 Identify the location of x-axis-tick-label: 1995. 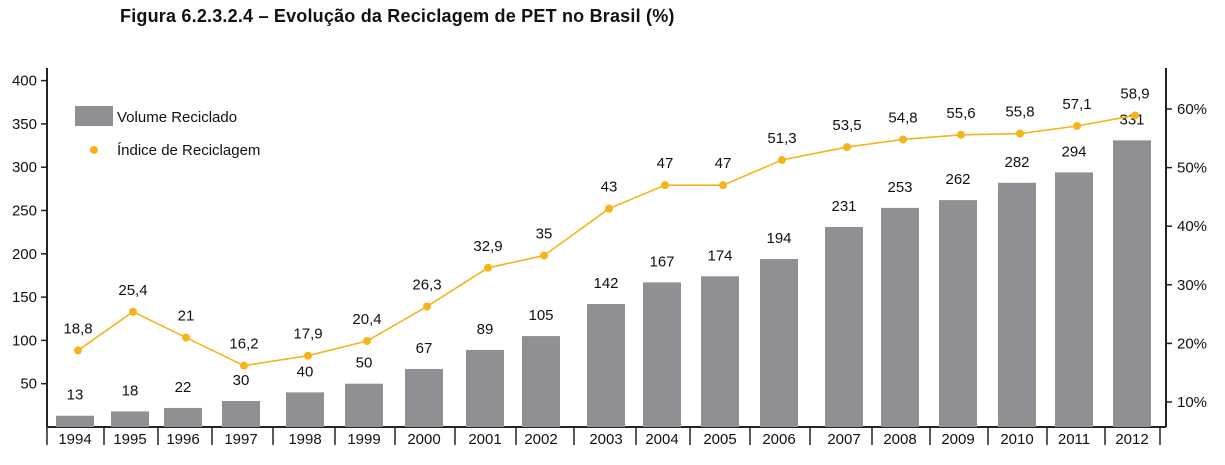
(129, 439).